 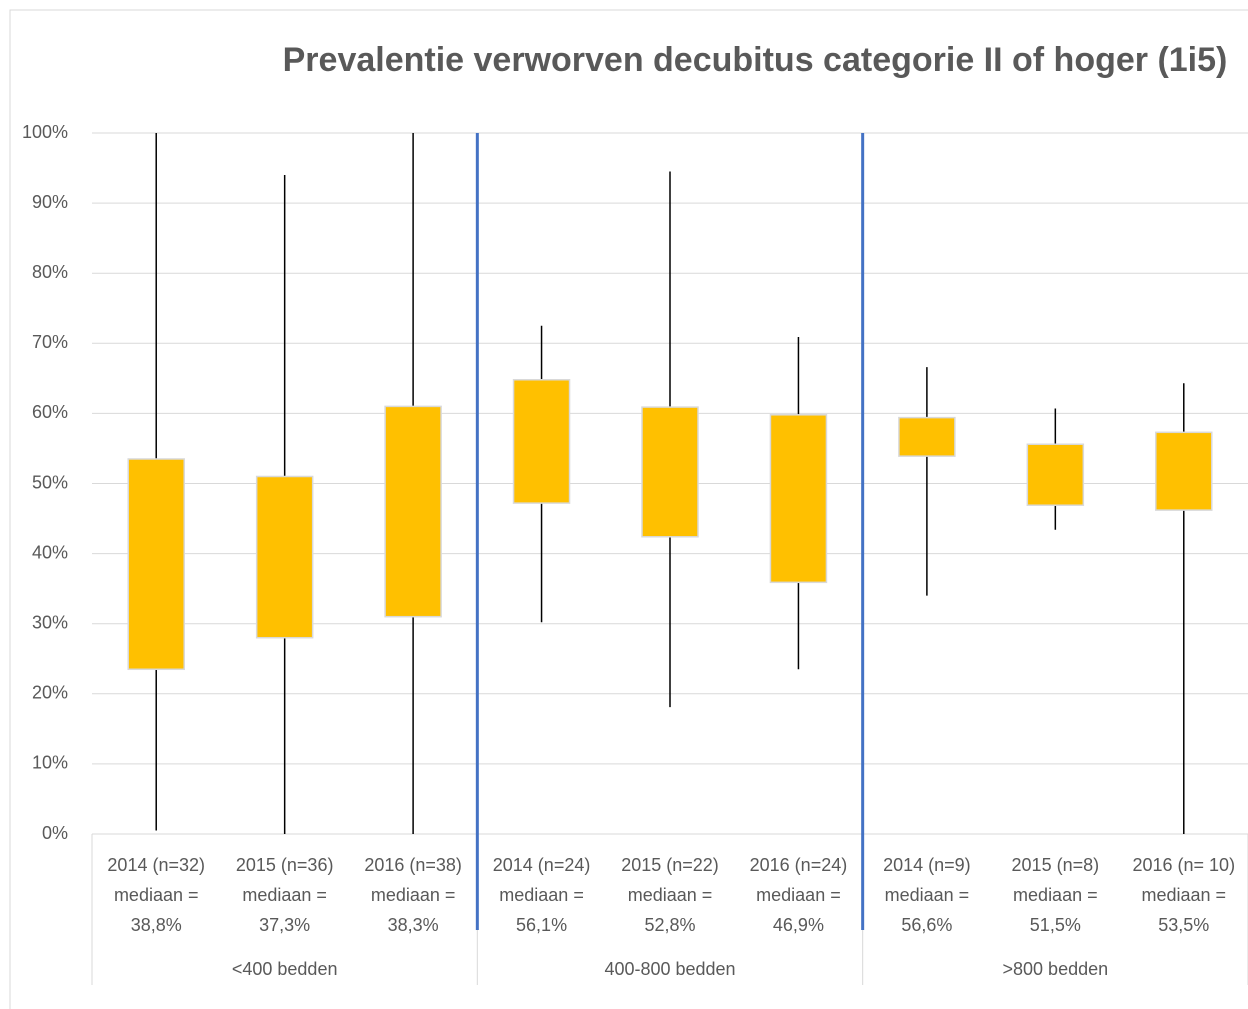 I want to click on x-tick-label: 2016 (n=24), so click(x=799, y=865).